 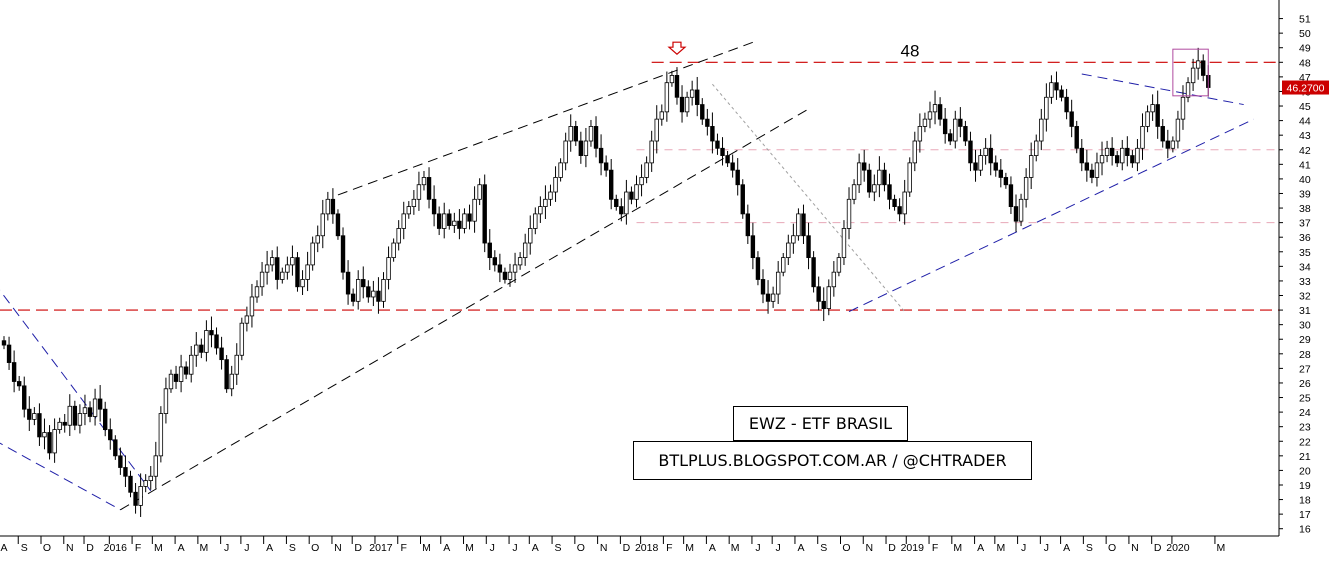 I want to click on y-tick-label: 34, so click(x=1305, y=267).